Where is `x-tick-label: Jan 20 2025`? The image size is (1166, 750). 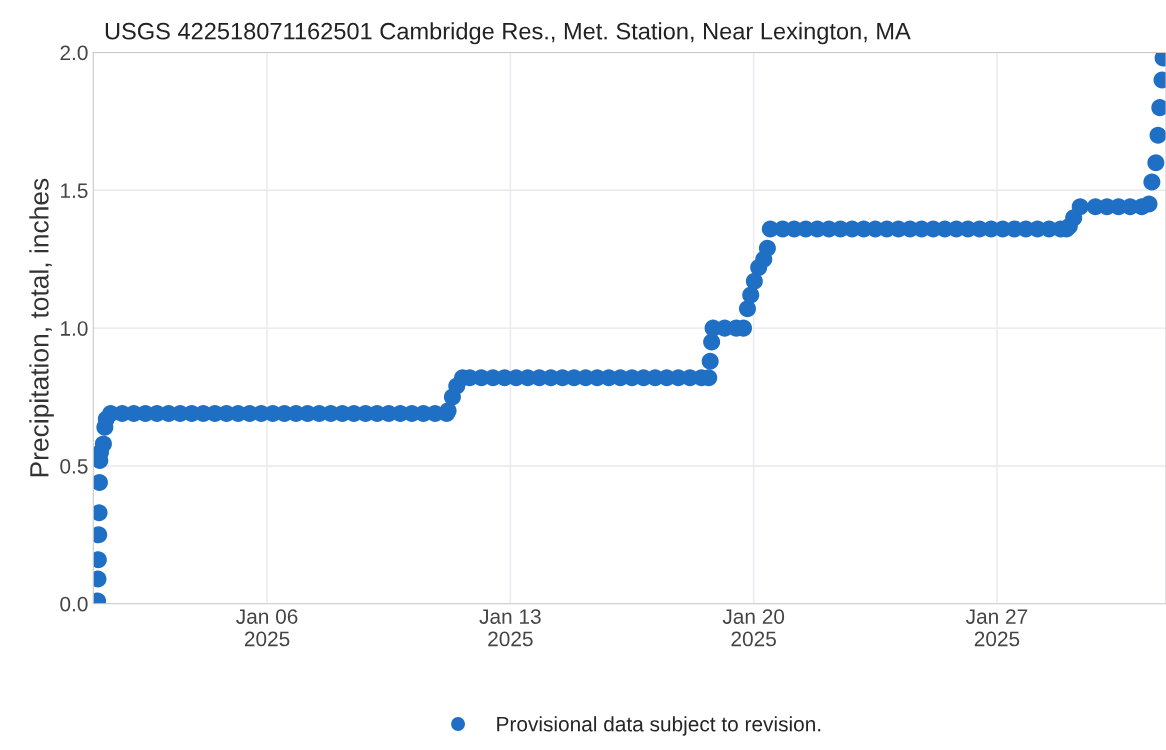 x-tick-label: Jan 20 2025 is located at coordinates (753, 628).